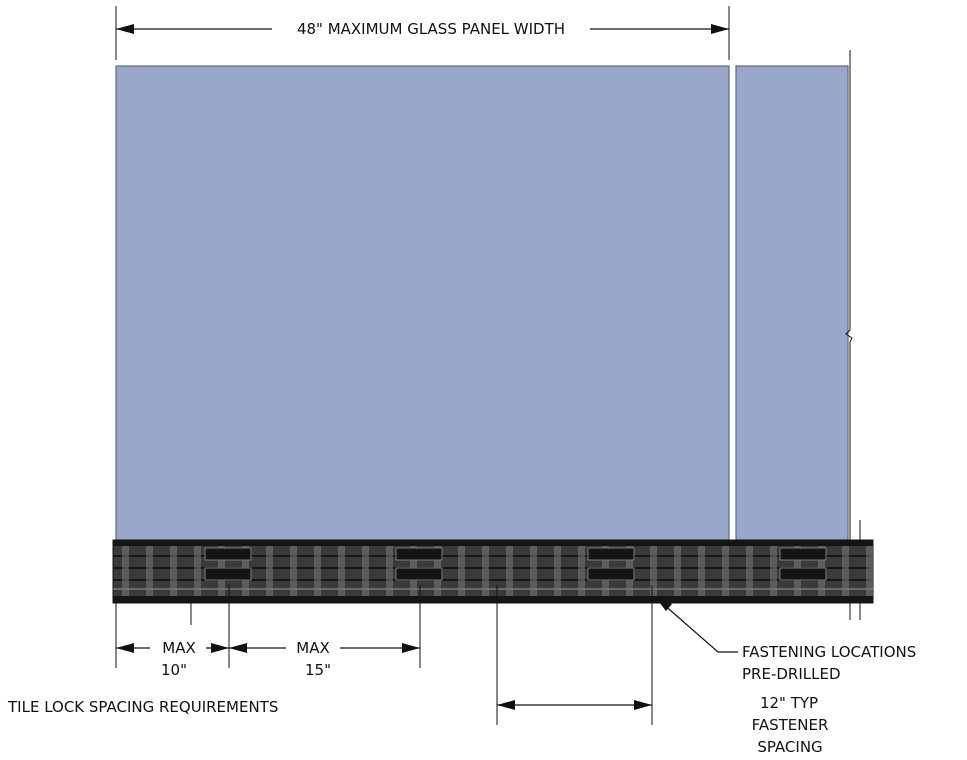  I want to click on tile-lock-label: TILE LOCK SPACING REQUIREMENTS, so click(142, 707).